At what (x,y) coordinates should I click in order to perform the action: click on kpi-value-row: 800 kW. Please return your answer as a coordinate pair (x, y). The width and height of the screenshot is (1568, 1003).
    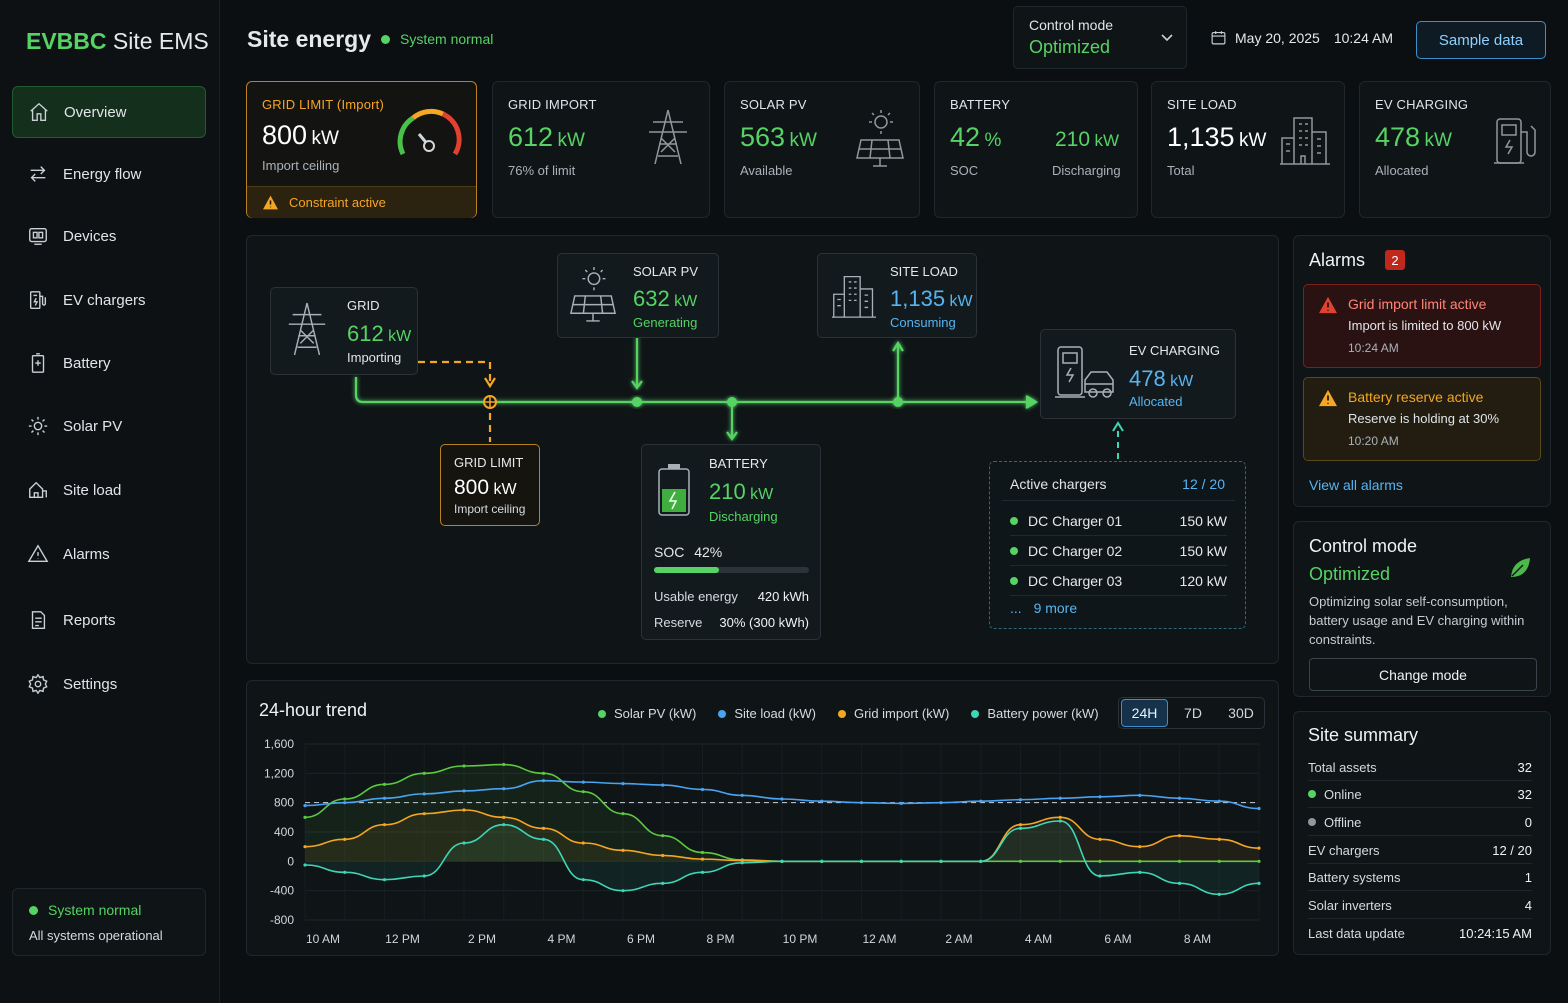
    Looking at the image, I should click on (300, 135).